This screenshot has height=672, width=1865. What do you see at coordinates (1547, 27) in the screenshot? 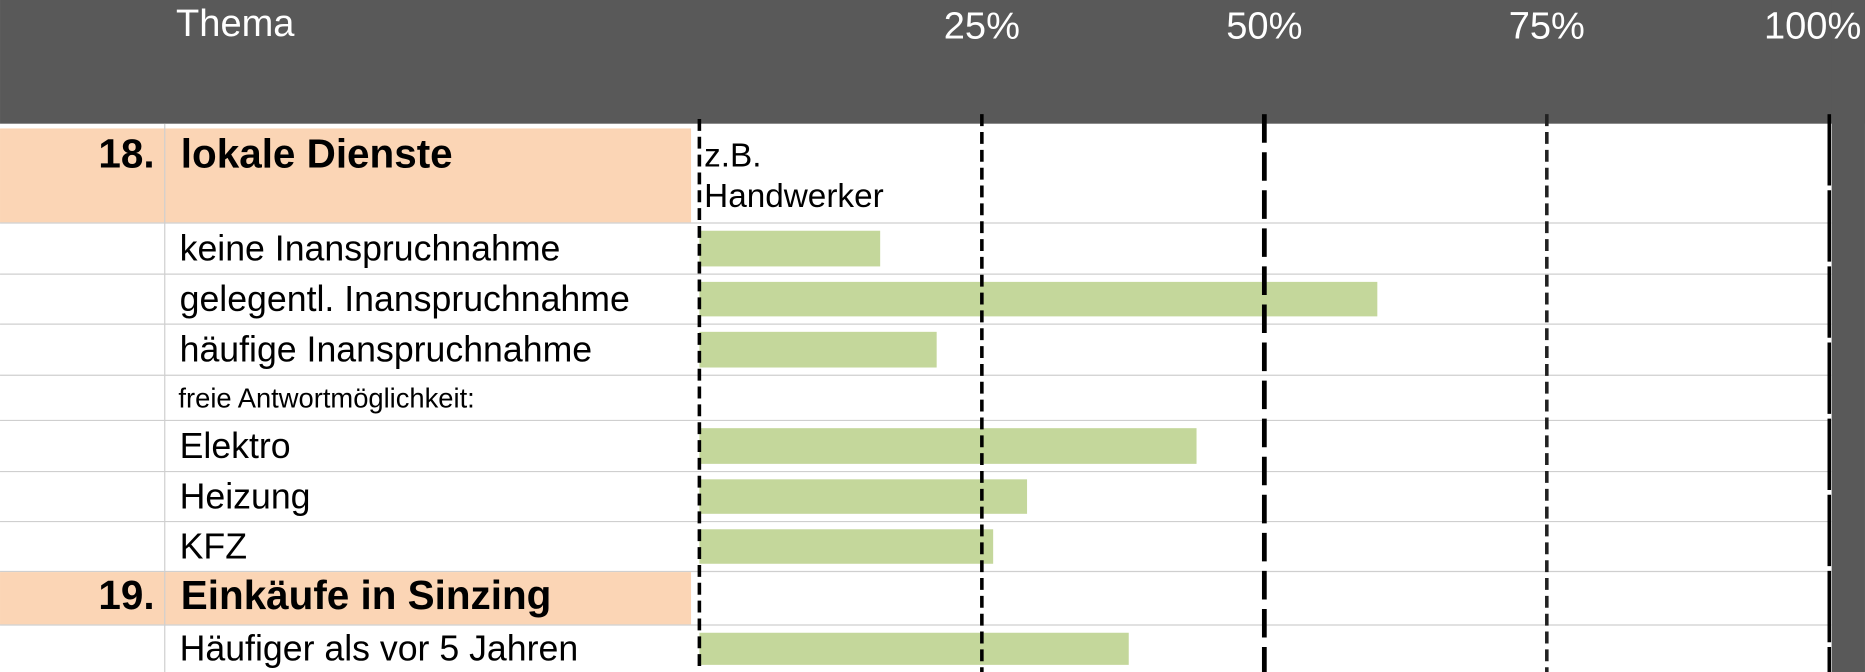
I see `x-tick-label: 75%` at bounding box center [1547, 27].